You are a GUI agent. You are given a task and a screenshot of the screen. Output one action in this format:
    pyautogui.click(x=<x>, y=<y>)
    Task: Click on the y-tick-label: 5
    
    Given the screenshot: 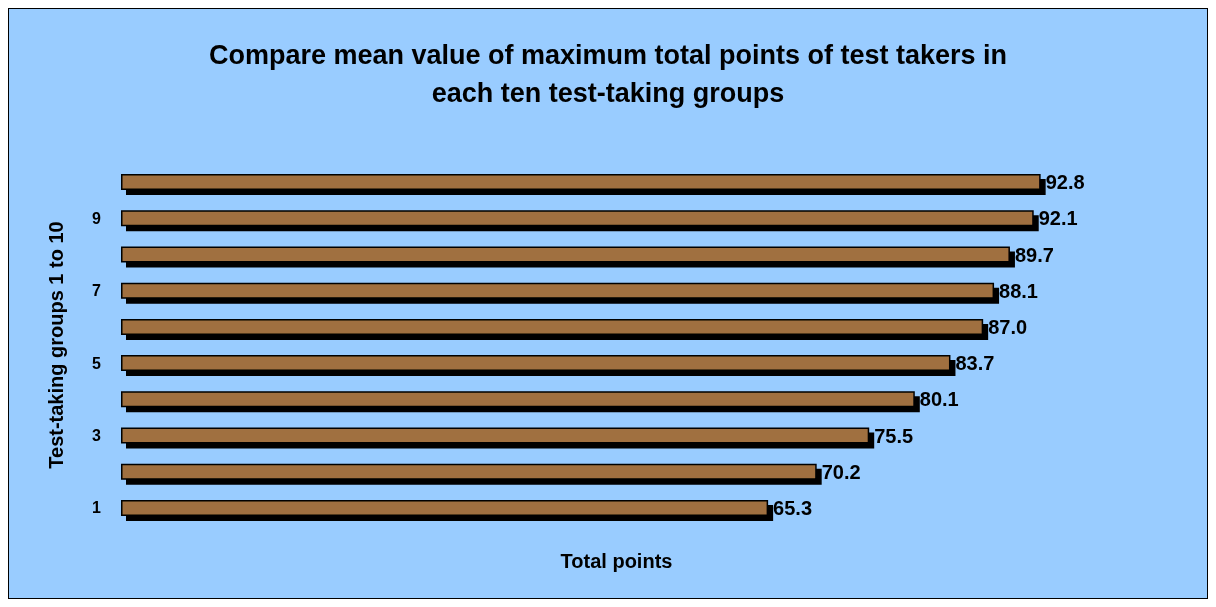 What is the action you would take?
    pyautogui.click(x=97, y=363)
    